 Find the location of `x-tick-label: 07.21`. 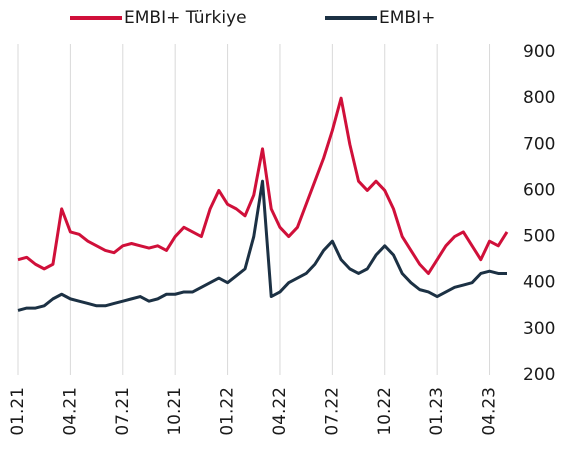

x-tick-label: 07.21 is located at coordinates (123, 411).